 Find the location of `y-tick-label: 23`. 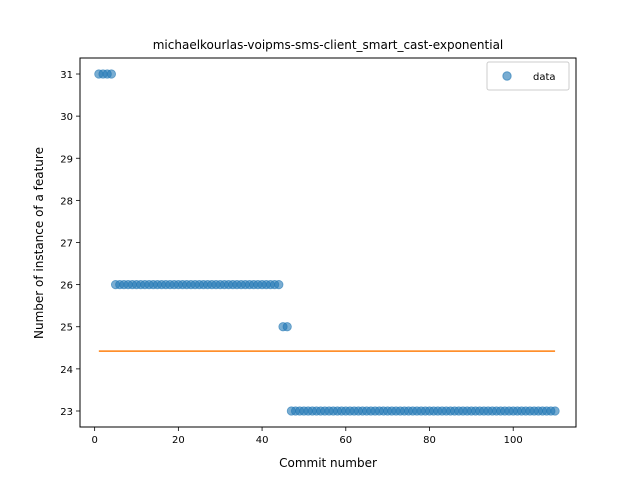

y-tick-label: 23 is located at coordinates (66, 412).